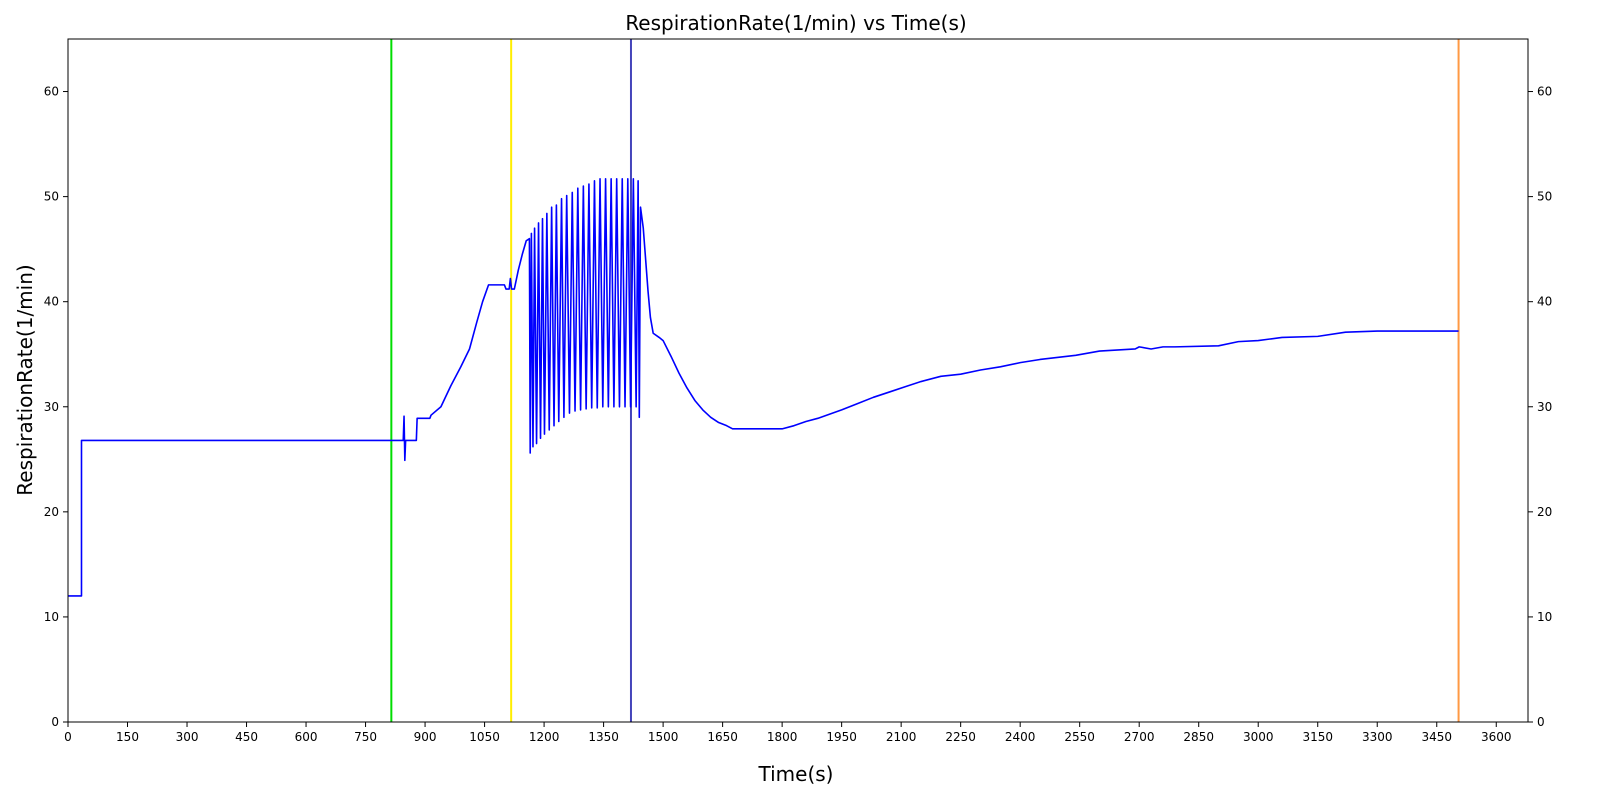 The height and width of the screenshot is (804, 1600). I want to click on x-tick-label: 3150, so click(1317, 737).